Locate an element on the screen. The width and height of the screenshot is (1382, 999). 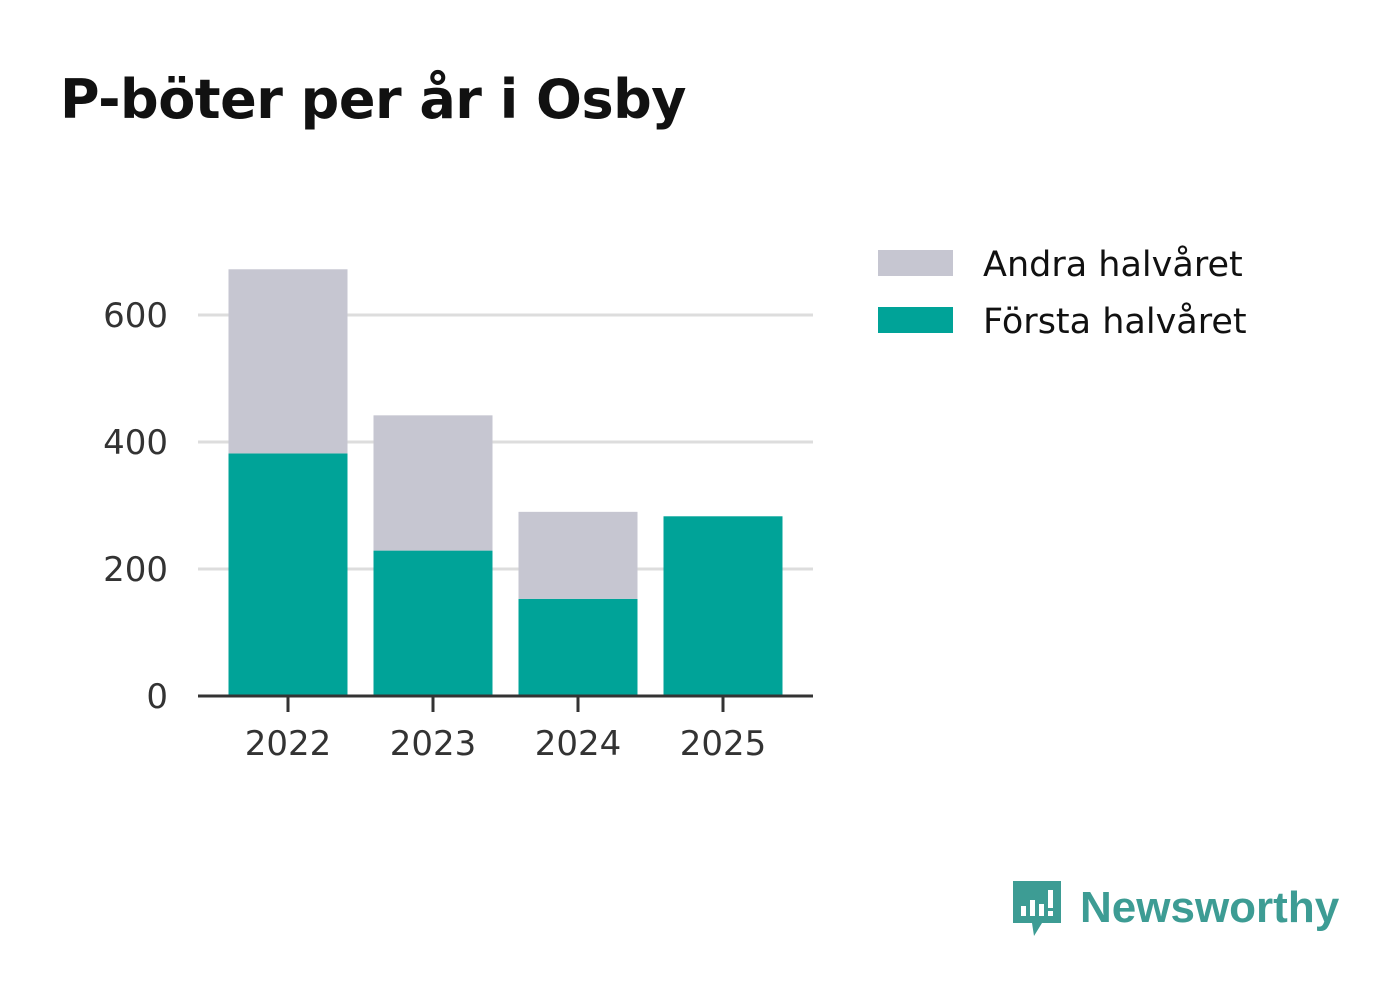
x-tick-label: 2022 is located at coordinates (288, 744).